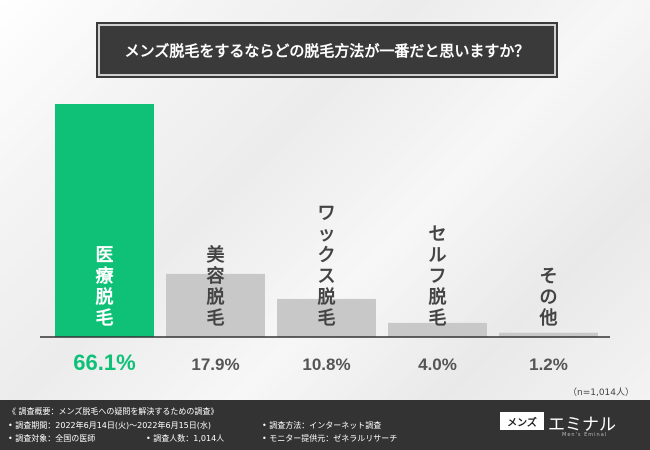 The image size is (650, 450). Describe the element at coordinates (548, 364) in the screenshot. I see `value-label-5: 1.2%` at that location.